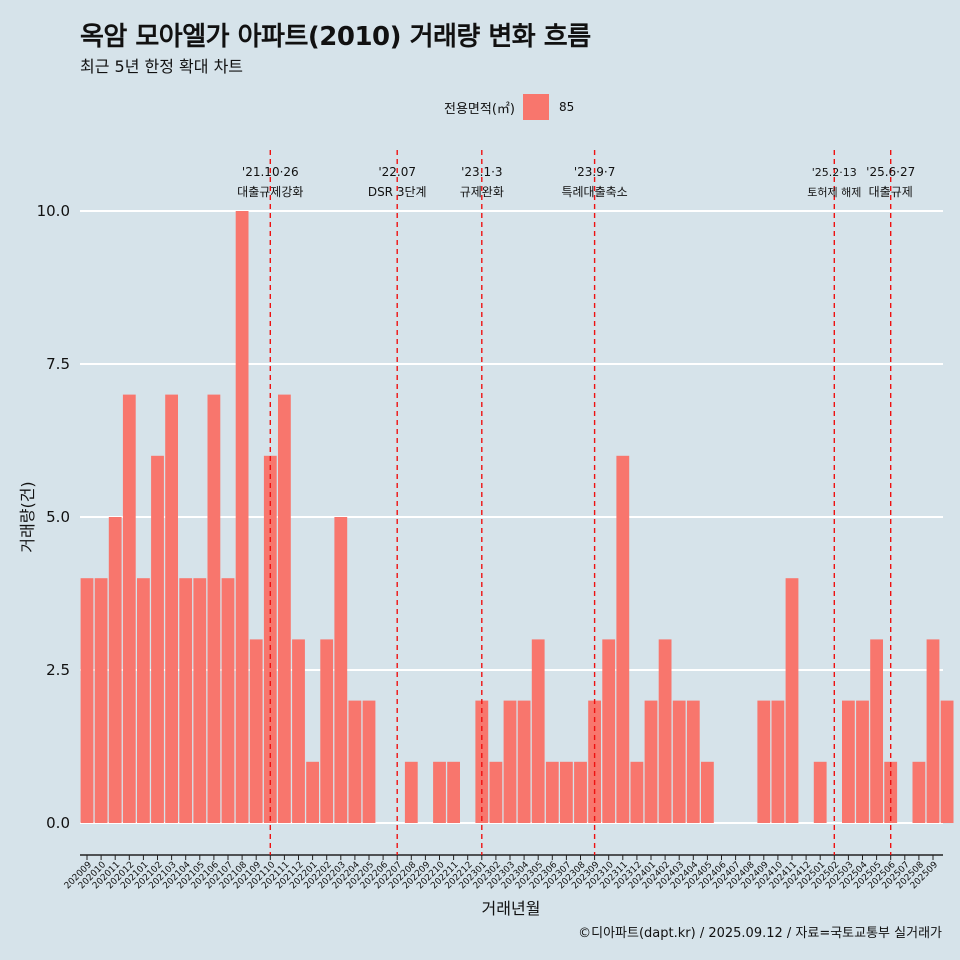 This screenshot has height=960, width=960. I want to click on event-date-label: '25.6·27, so click(890, 172).